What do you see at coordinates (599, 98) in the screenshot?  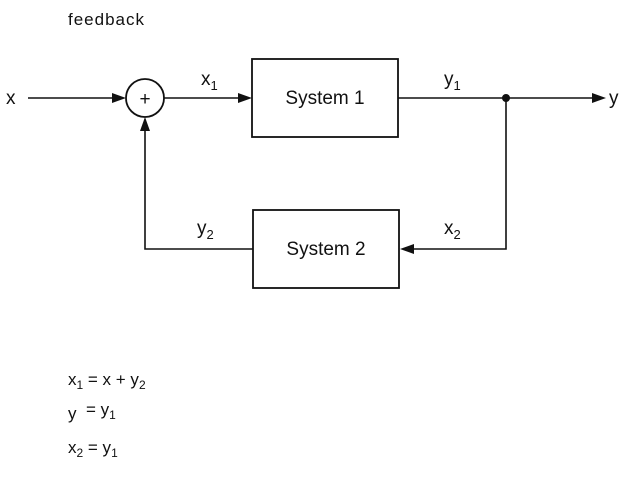 I see `output-arrow-head` at bounding box center [599, 98].